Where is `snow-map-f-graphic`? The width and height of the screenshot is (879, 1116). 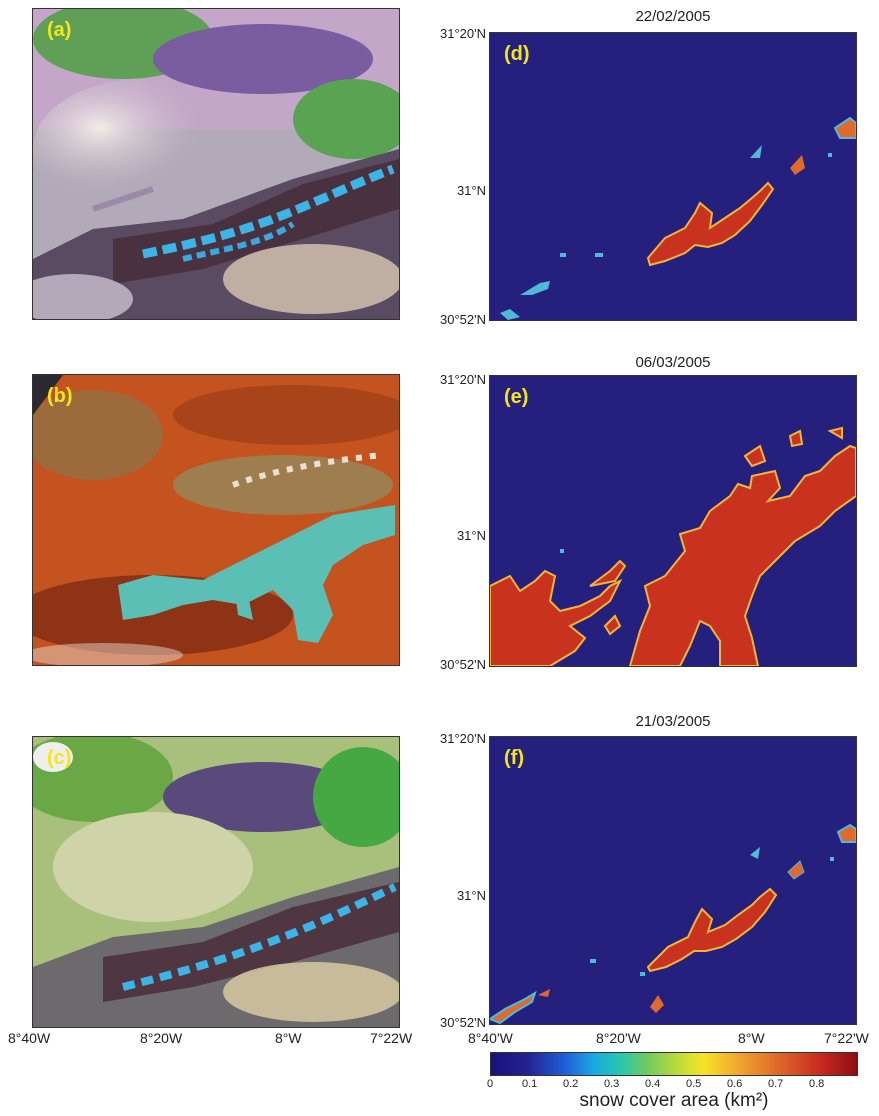 snow-map-f-graphic is located at coordinates (673, 923).